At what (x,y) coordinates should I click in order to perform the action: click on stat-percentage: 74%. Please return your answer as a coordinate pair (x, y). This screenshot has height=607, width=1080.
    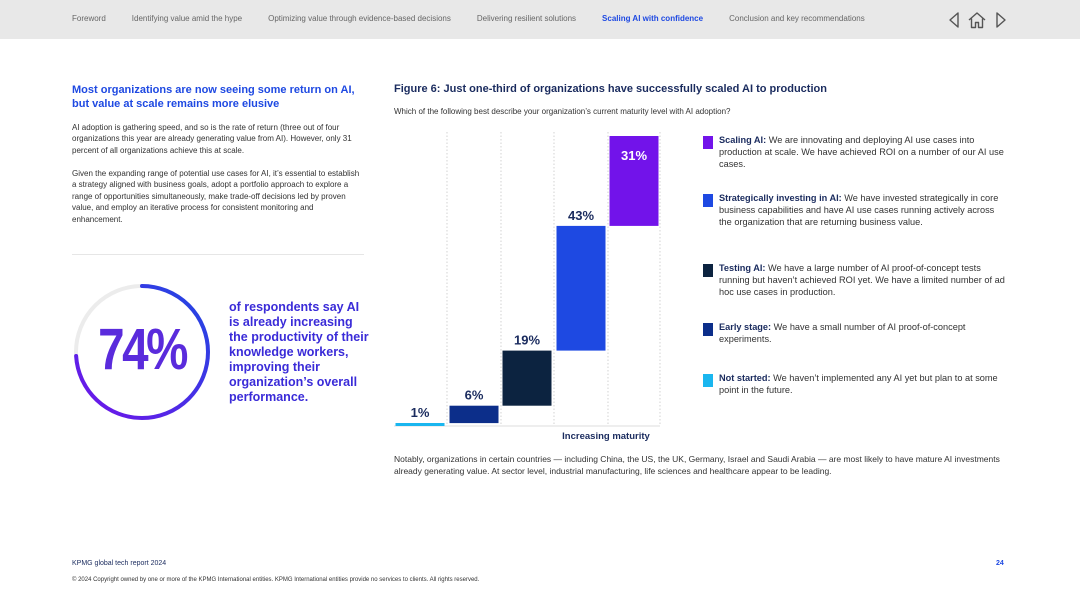
    Looking at the image, I should click on (143, 349).